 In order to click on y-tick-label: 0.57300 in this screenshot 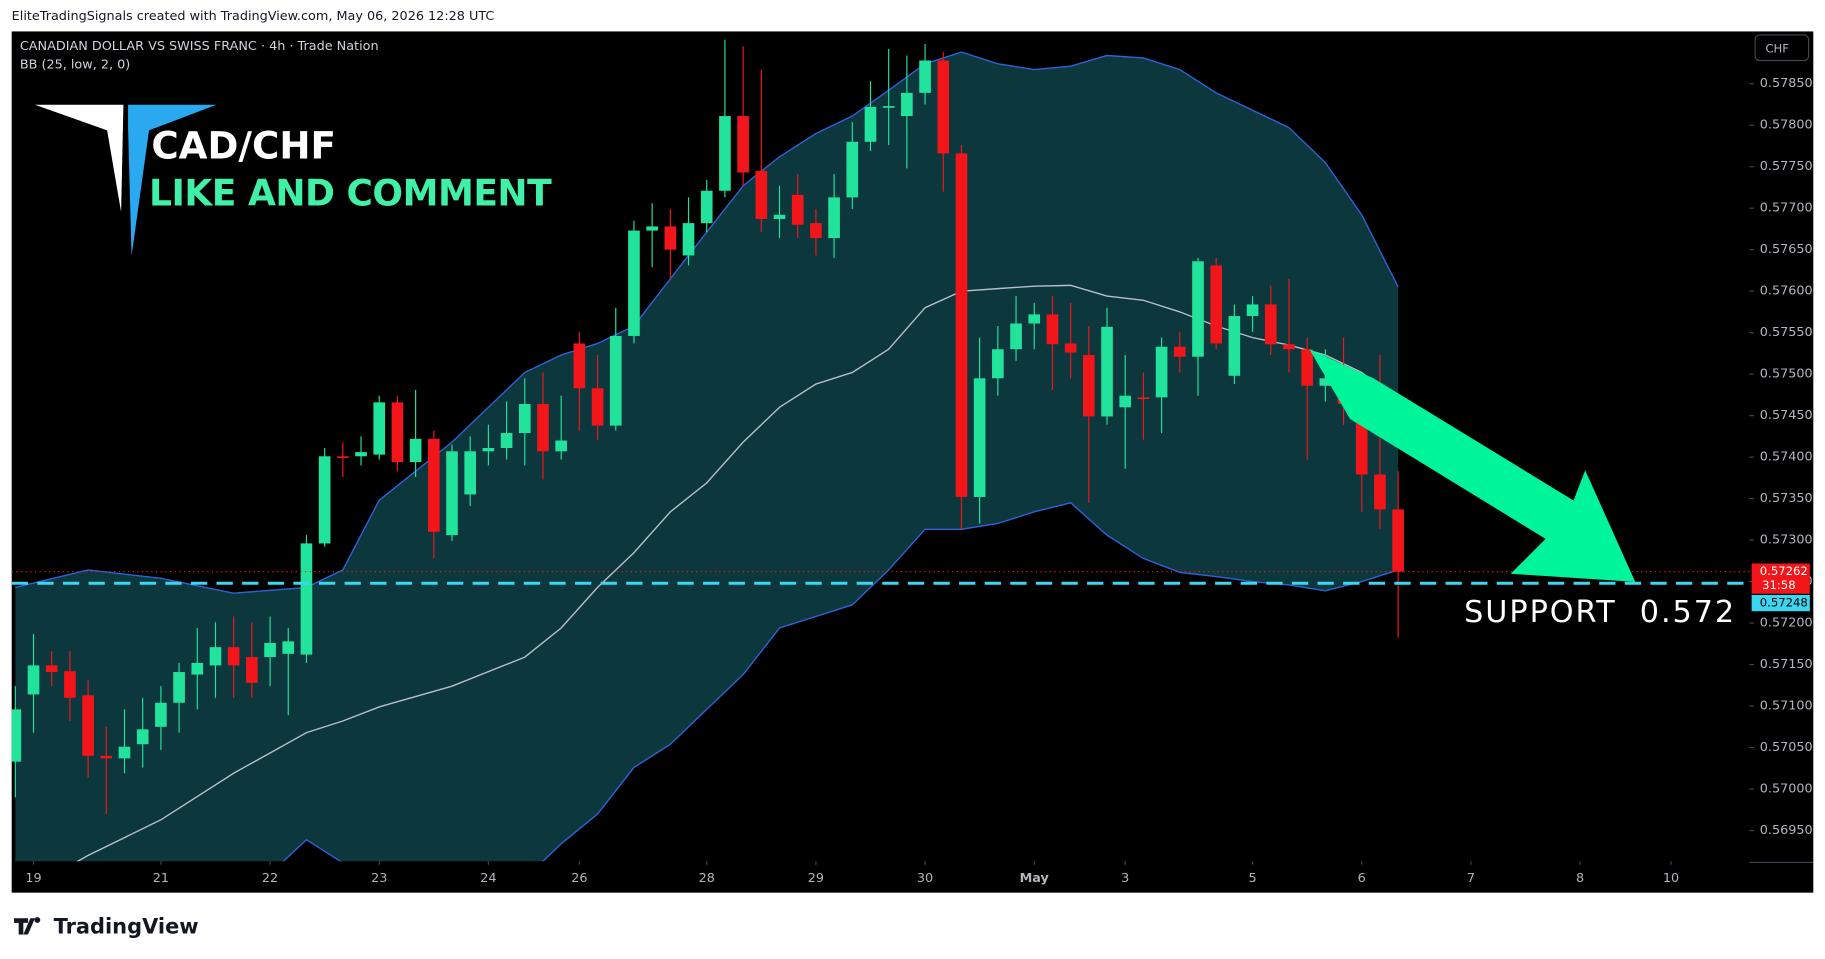, I will do `click(1786, 540)`.